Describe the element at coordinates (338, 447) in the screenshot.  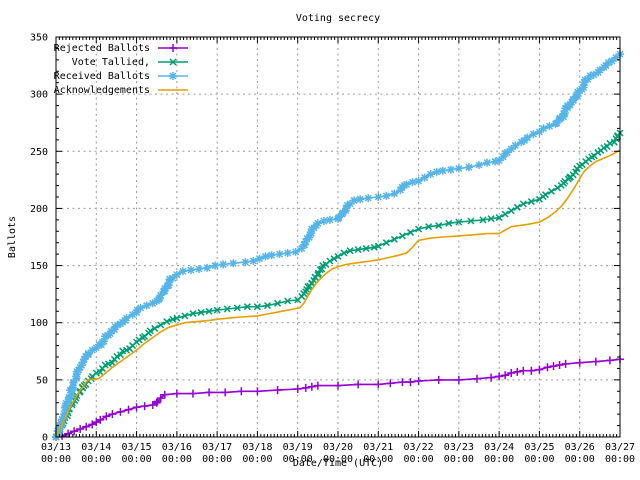
I see `x-tick-label-date: 03/20` at that location.